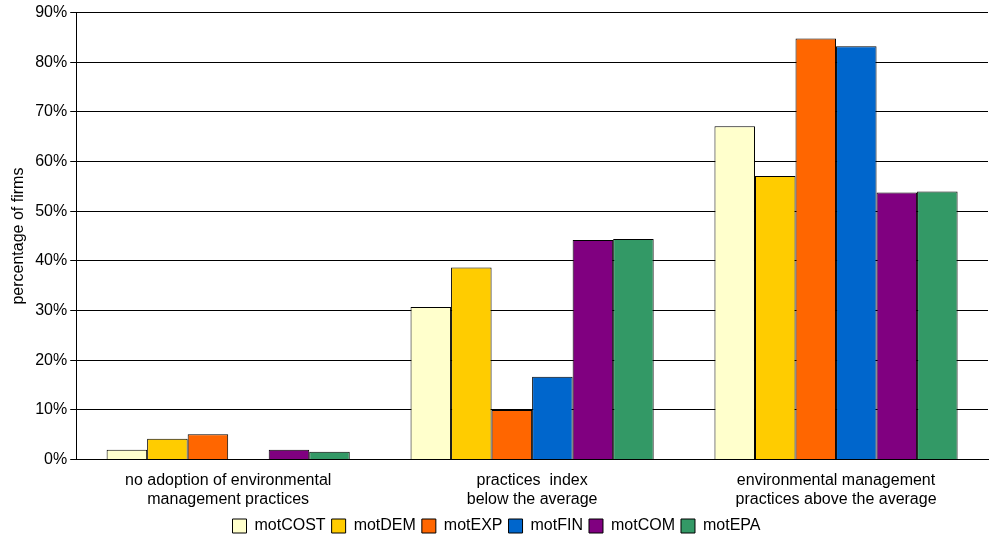 The image size is (1008, 552). Describe the element at coordinates (532, 488) in the screenshot. I see `x-tick-label: practices index below the average` at that location.